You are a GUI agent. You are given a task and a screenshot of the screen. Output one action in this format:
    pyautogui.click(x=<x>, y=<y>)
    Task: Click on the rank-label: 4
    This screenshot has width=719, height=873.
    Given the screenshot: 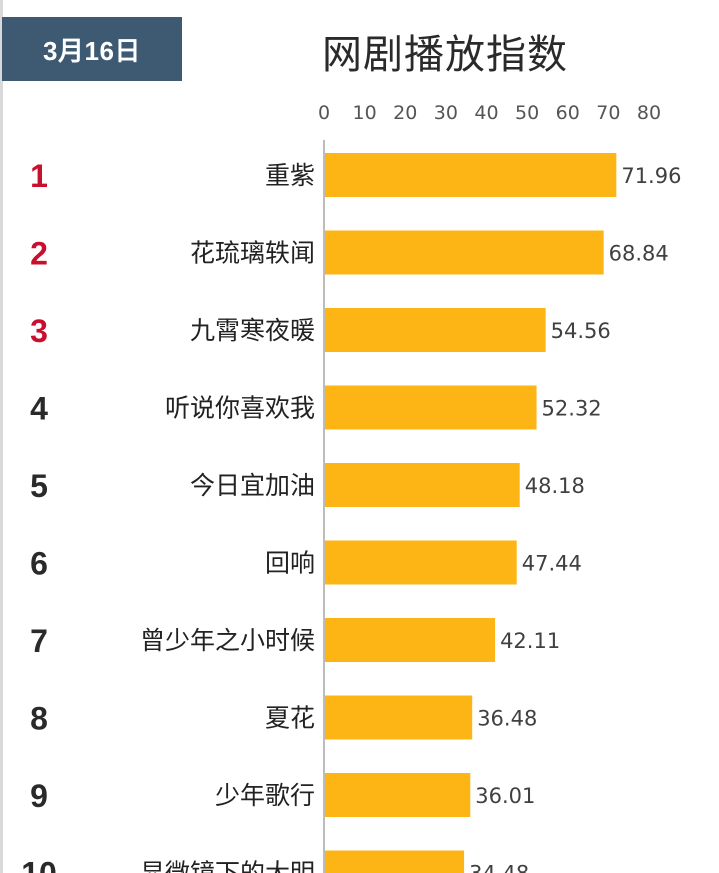 What is the action you would take?
    pyautogui.click(x=39, y=409)
    